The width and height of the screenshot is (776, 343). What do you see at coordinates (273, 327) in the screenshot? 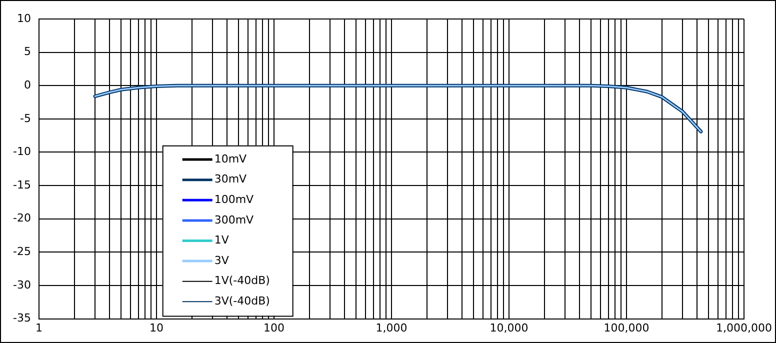
I see `x-tick-label: 100` at bounding box center [273, 327].